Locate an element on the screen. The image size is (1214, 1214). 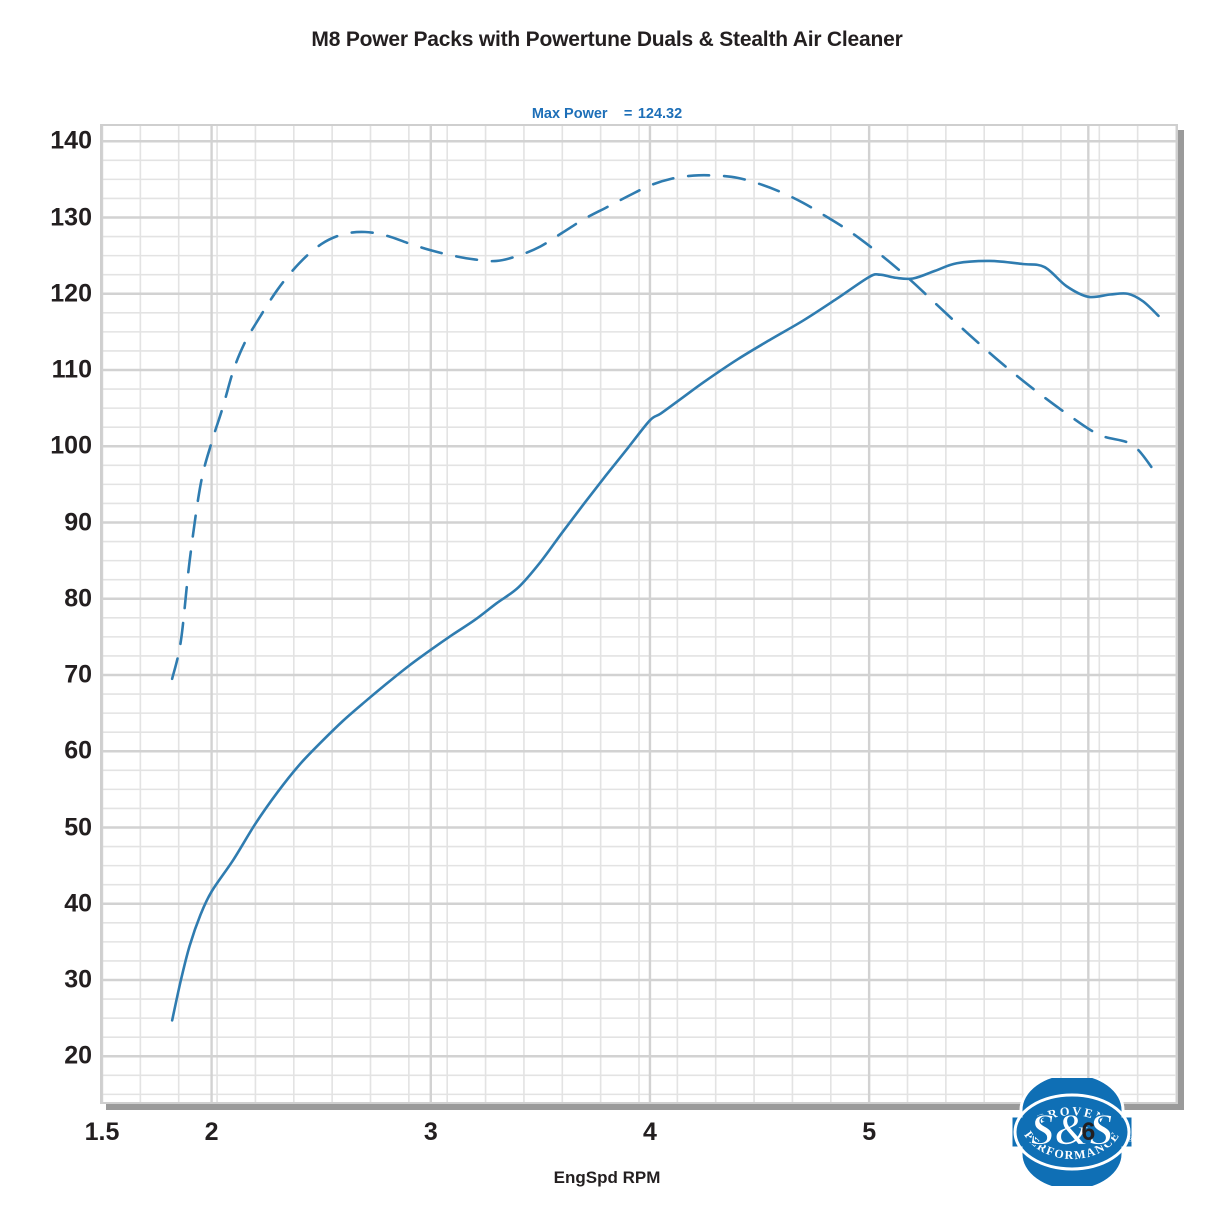
y-tick-label: 90 is located at coordinates (78, 522).